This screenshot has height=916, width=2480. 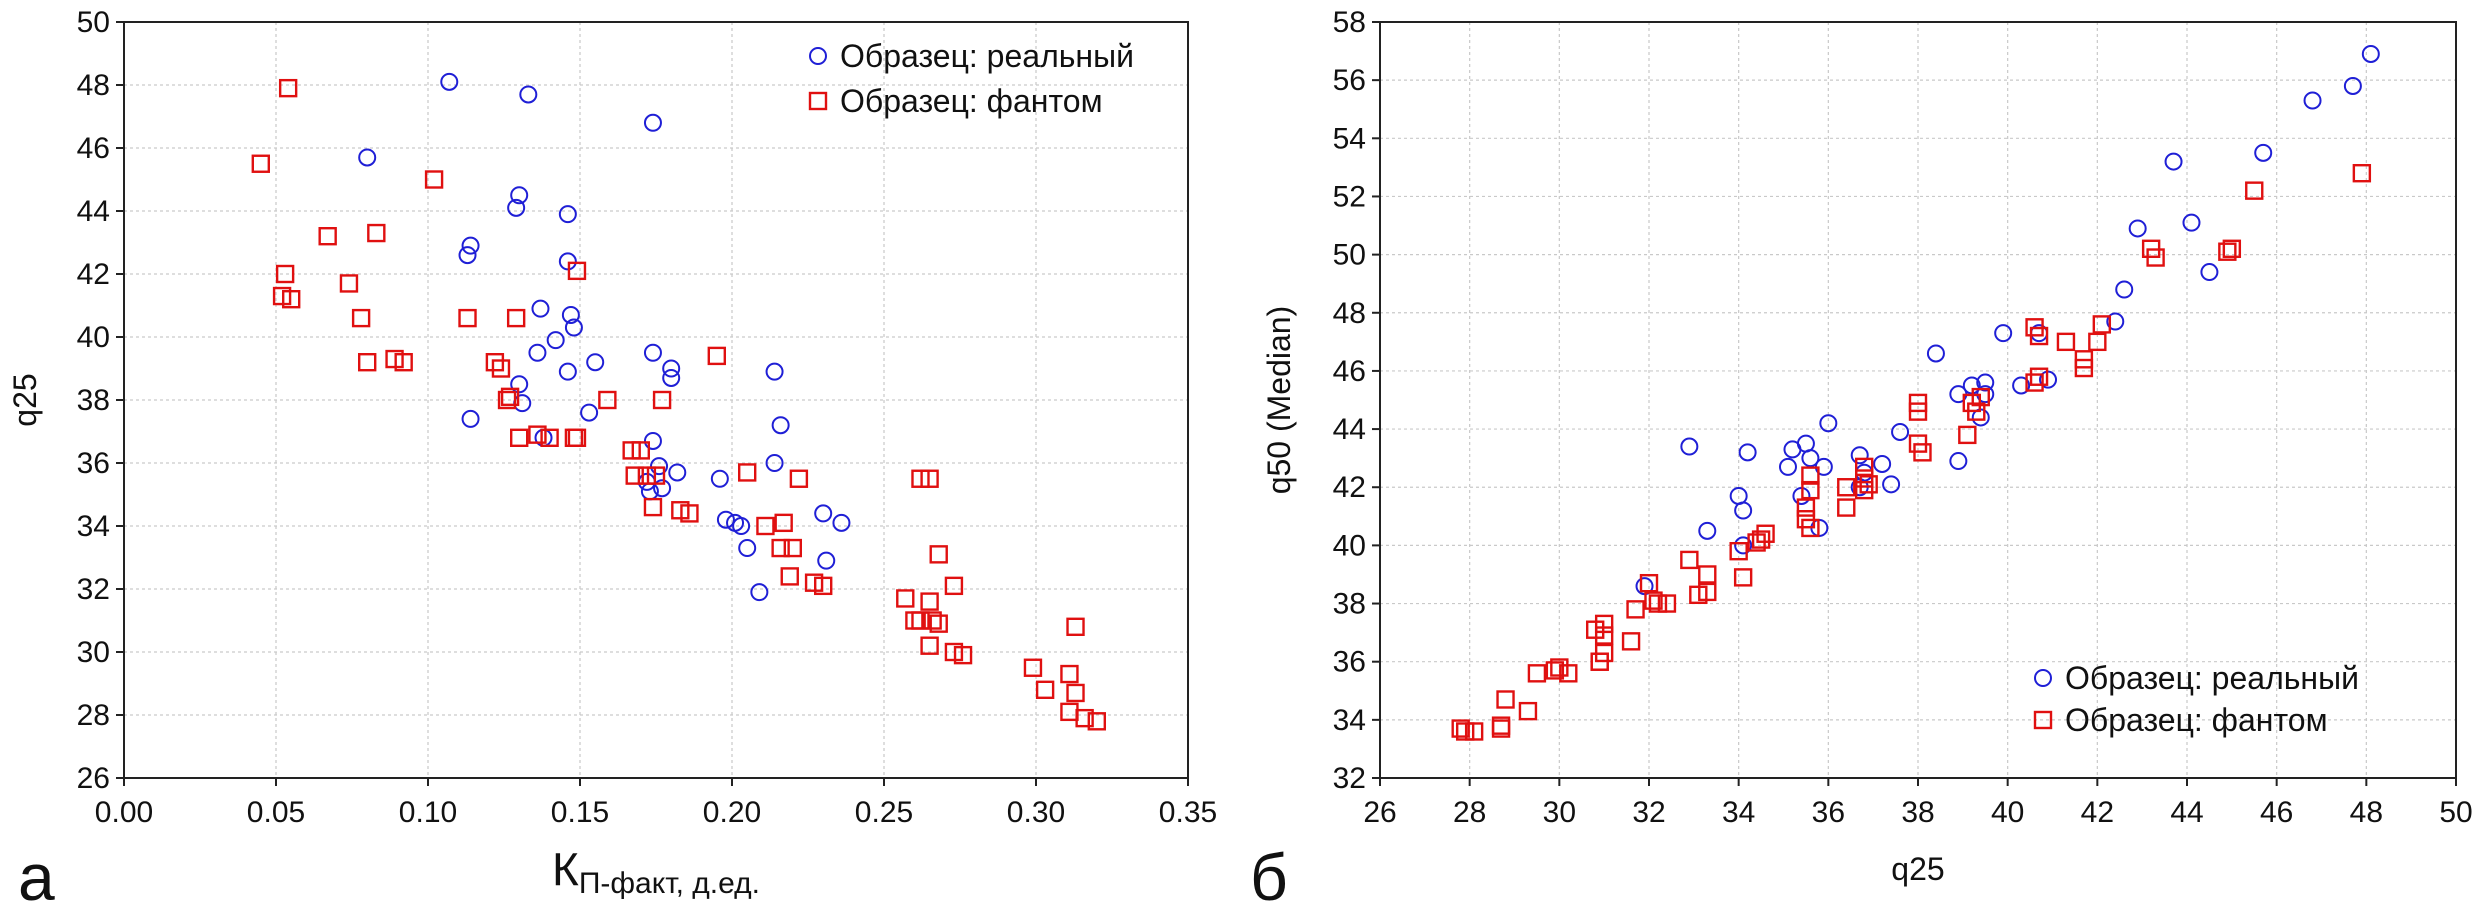 I want to click on x-tick-label: 48, so click(x=2366, y=812).